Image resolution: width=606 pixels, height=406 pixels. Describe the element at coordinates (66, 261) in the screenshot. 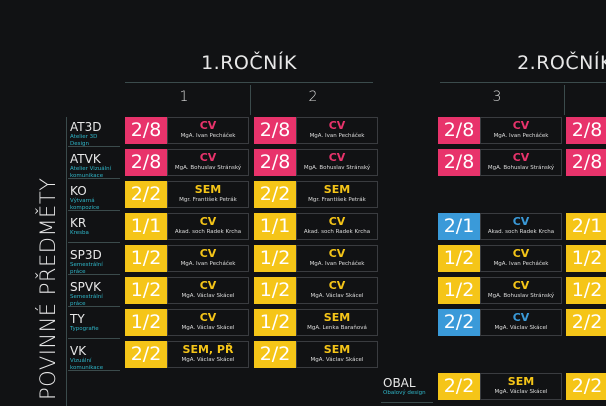

I see `side-line` at that location.